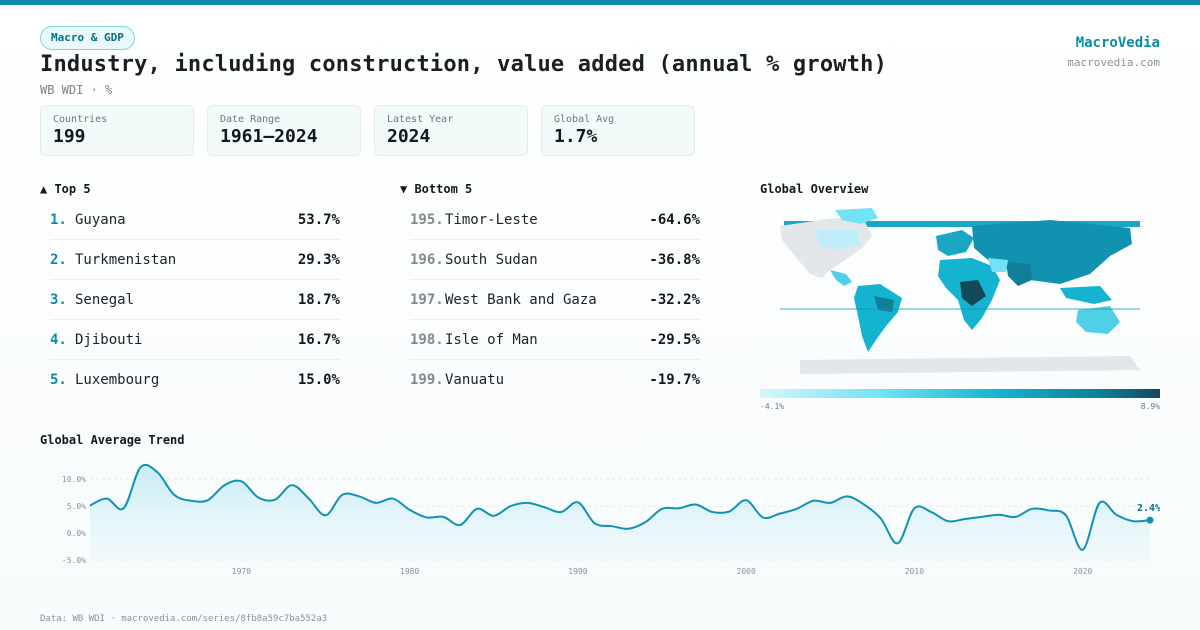  I want to click on legend-max-label: 8.9%, so click(1150, 406).